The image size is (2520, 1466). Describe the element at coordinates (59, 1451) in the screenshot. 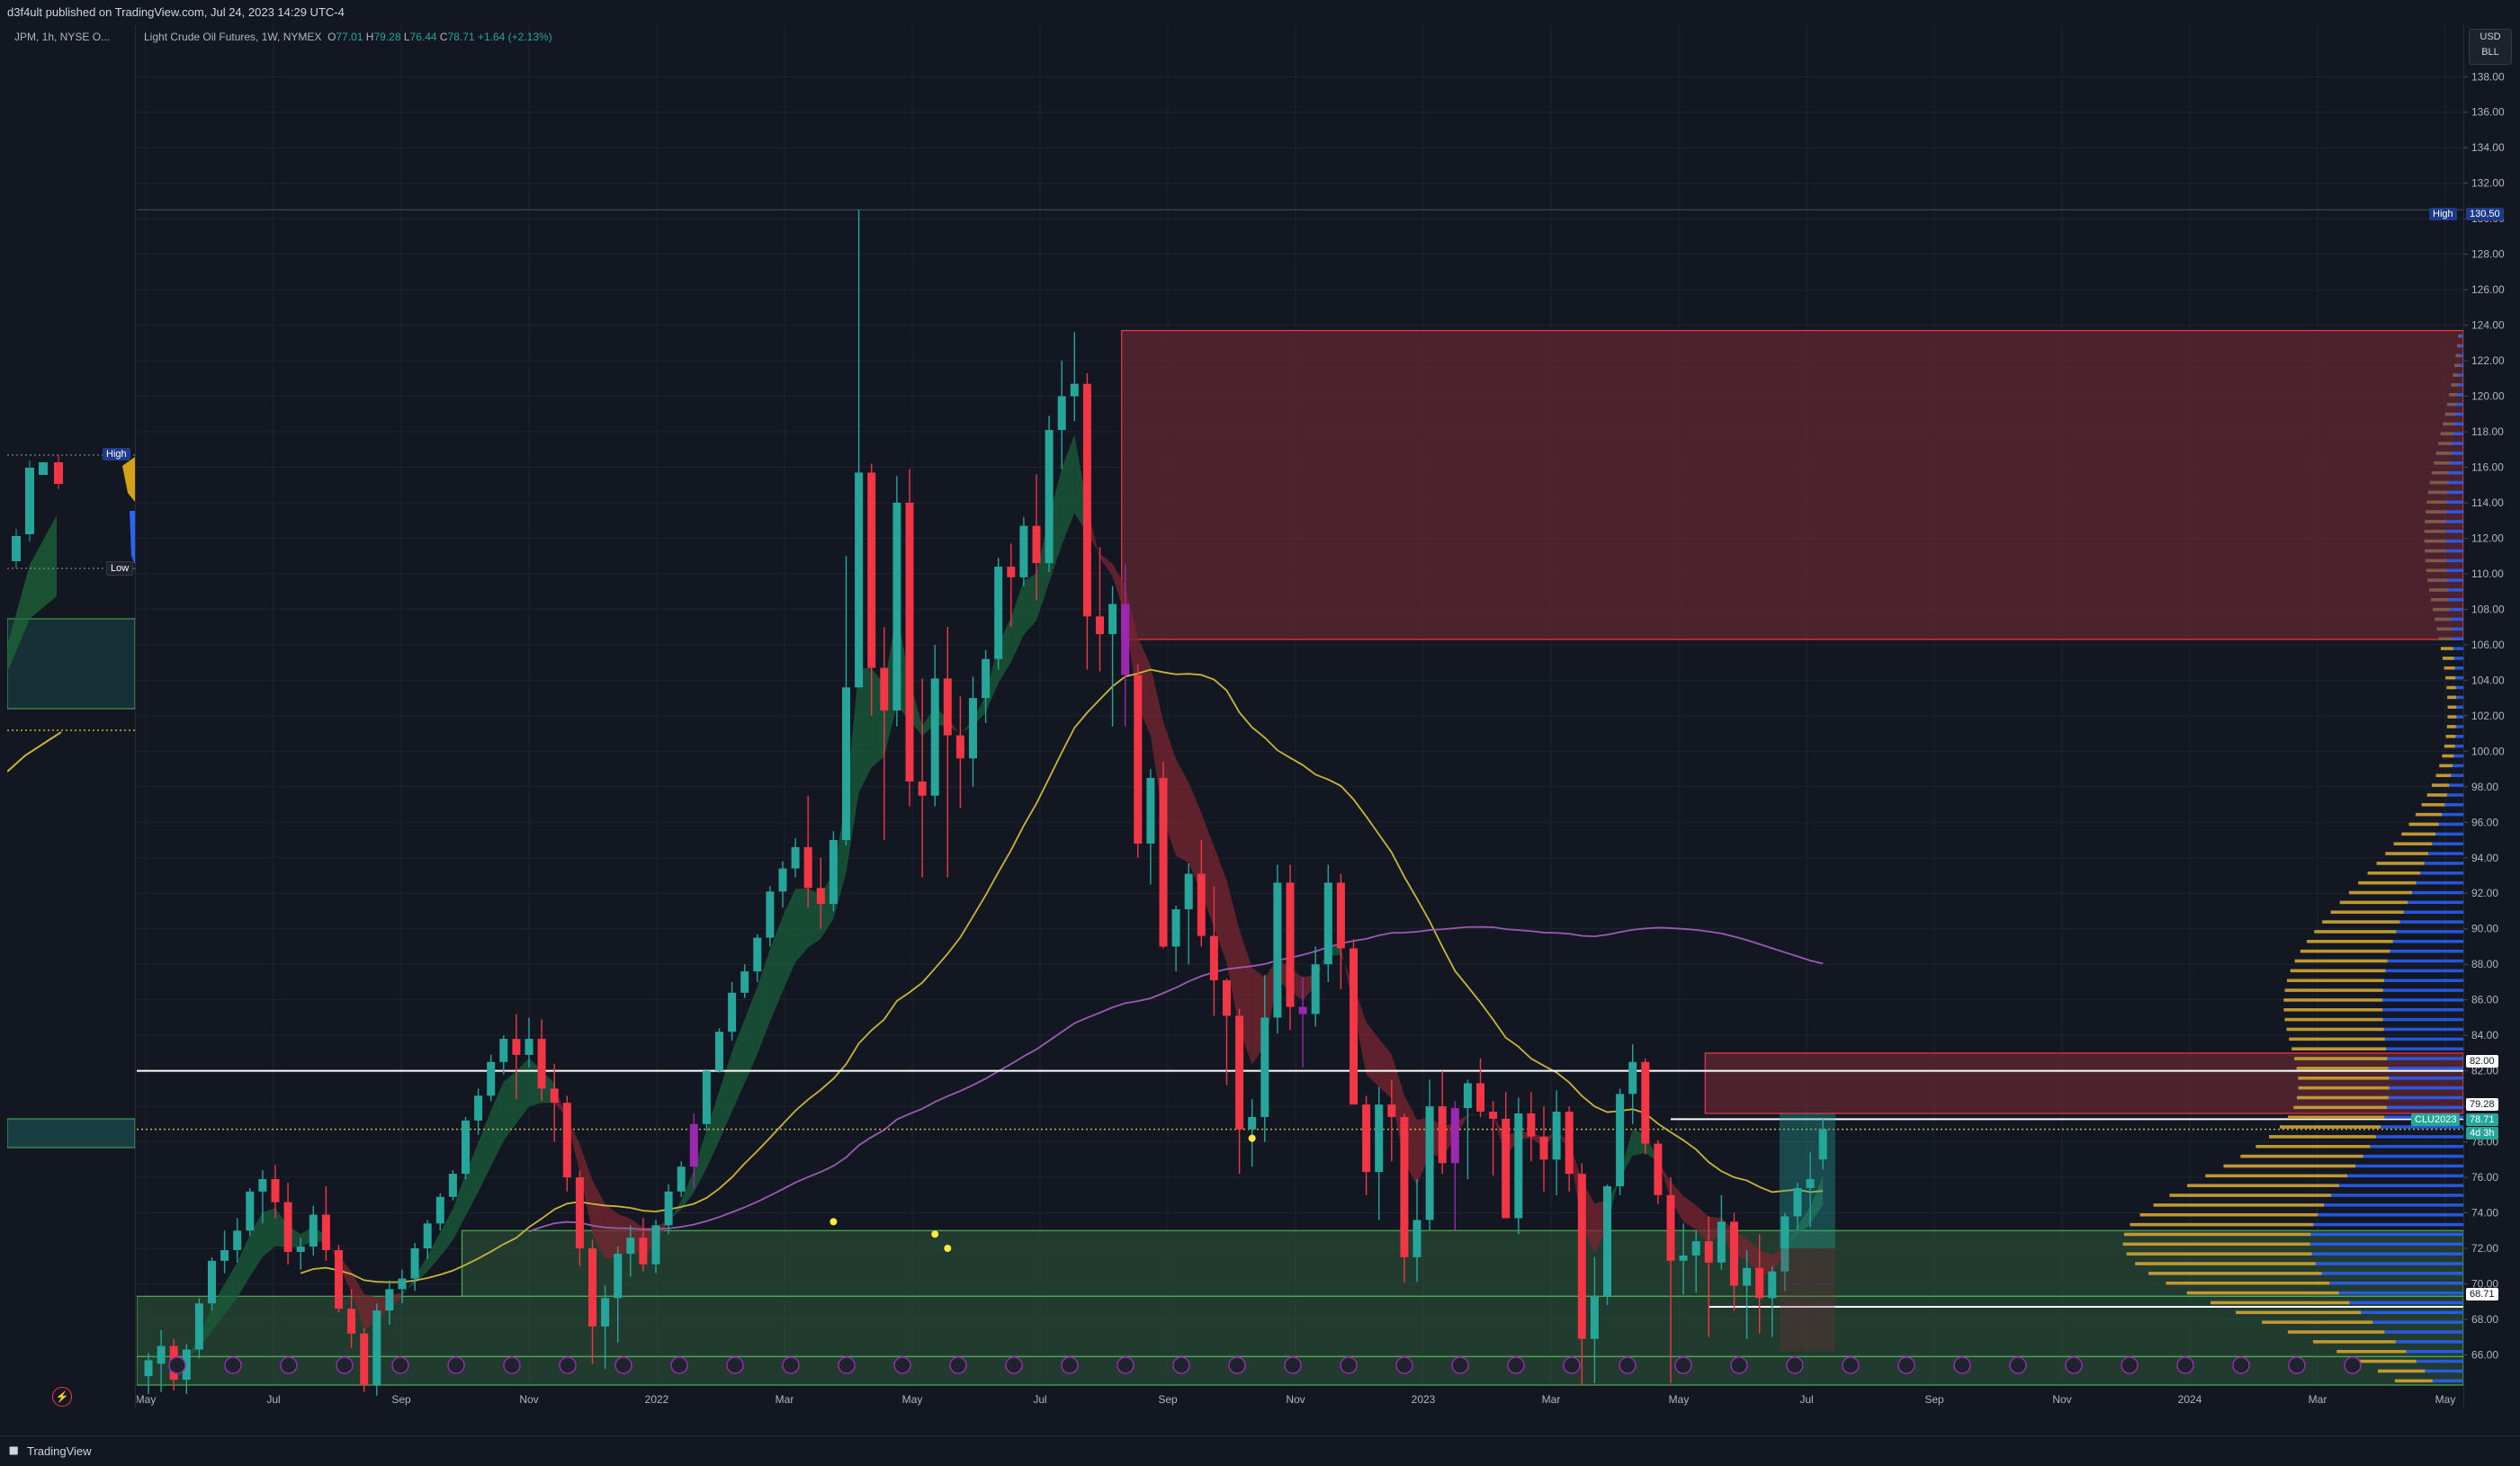

I see `footer-brand: TradingView` at that location.